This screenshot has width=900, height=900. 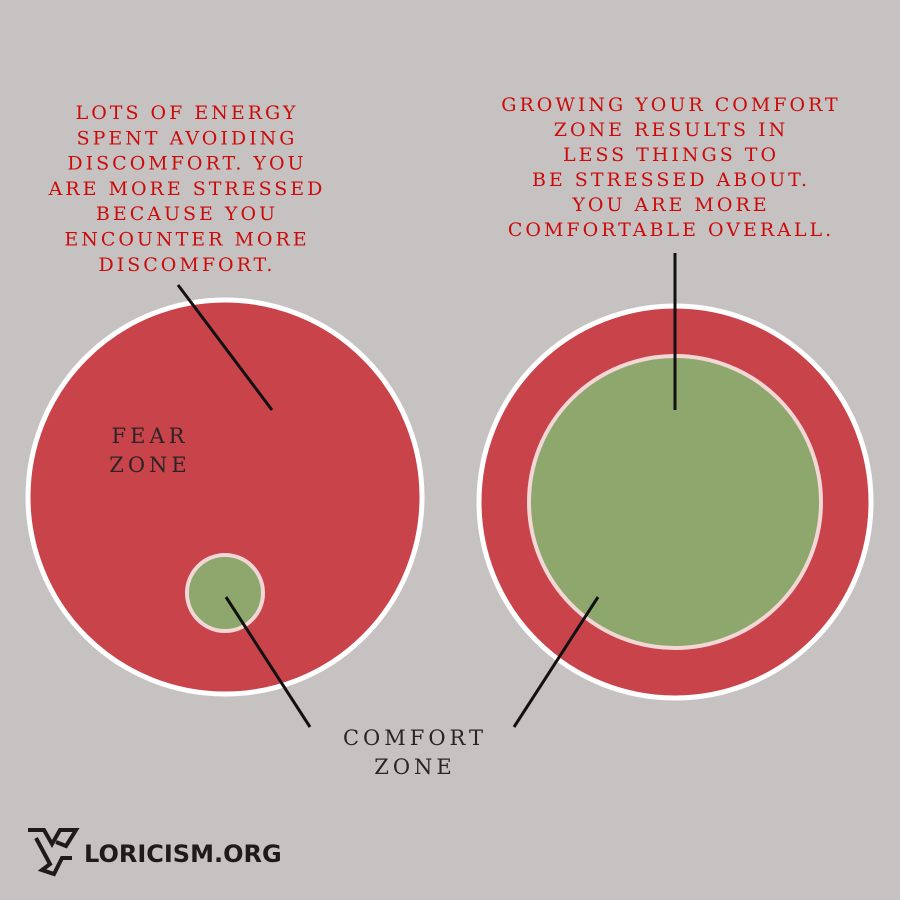 I want to click on comfort-circle-left, so click(x=225, y=593).